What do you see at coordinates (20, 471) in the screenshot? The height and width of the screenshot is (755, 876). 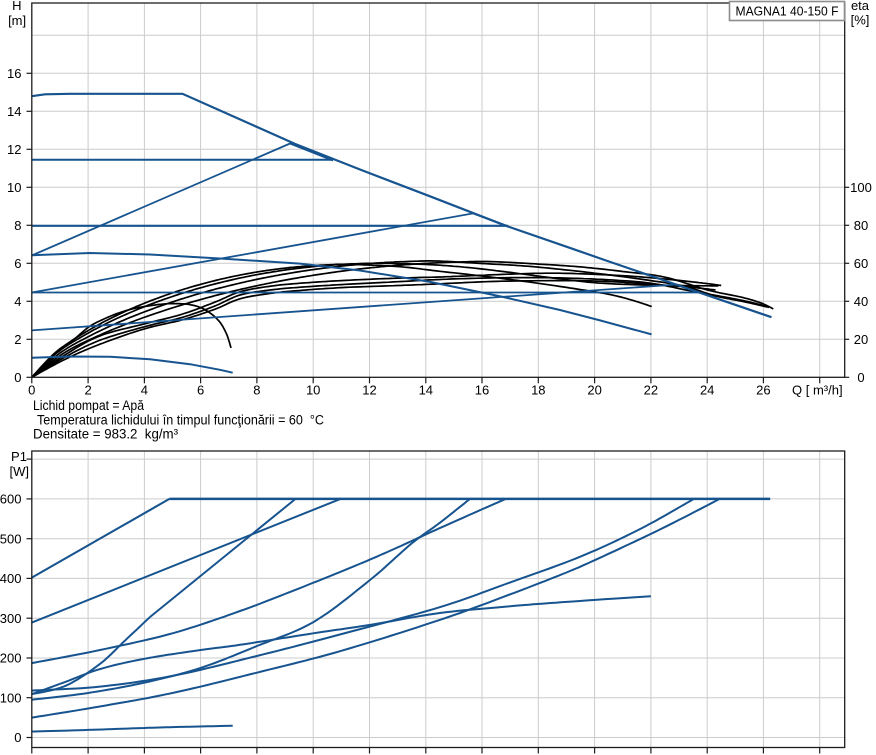 I see `svg-text: [W]` at bounding box center [20, 471].